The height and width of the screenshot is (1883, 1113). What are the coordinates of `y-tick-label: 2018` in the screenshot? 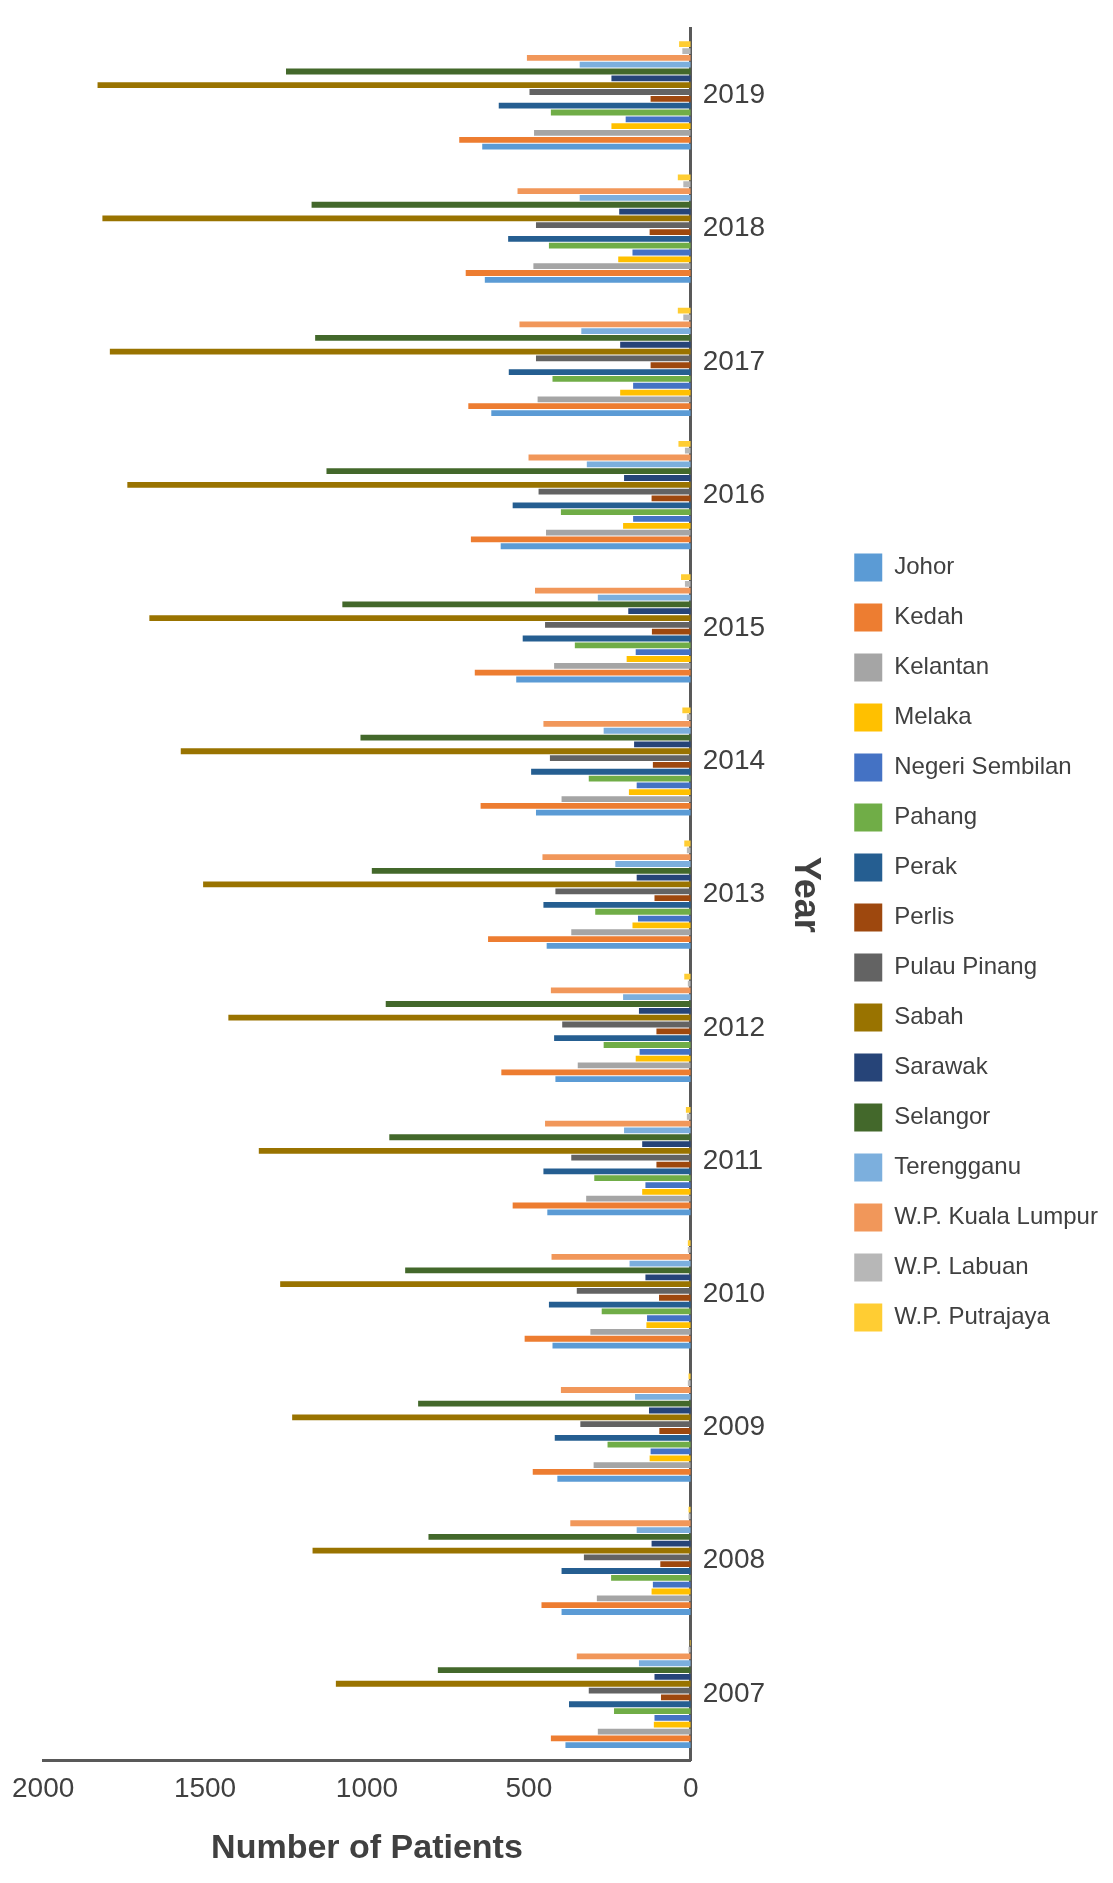 It's located at (734, 227).